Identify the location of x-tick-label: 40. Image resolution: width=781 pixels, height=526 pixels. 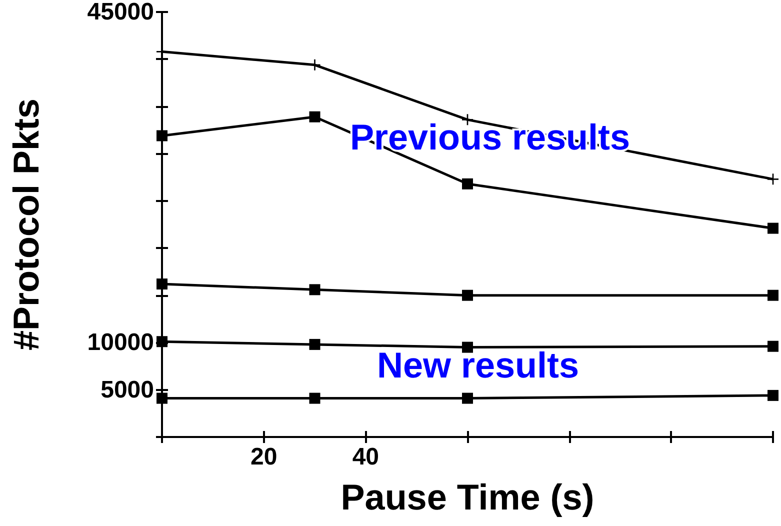
(366, 457).